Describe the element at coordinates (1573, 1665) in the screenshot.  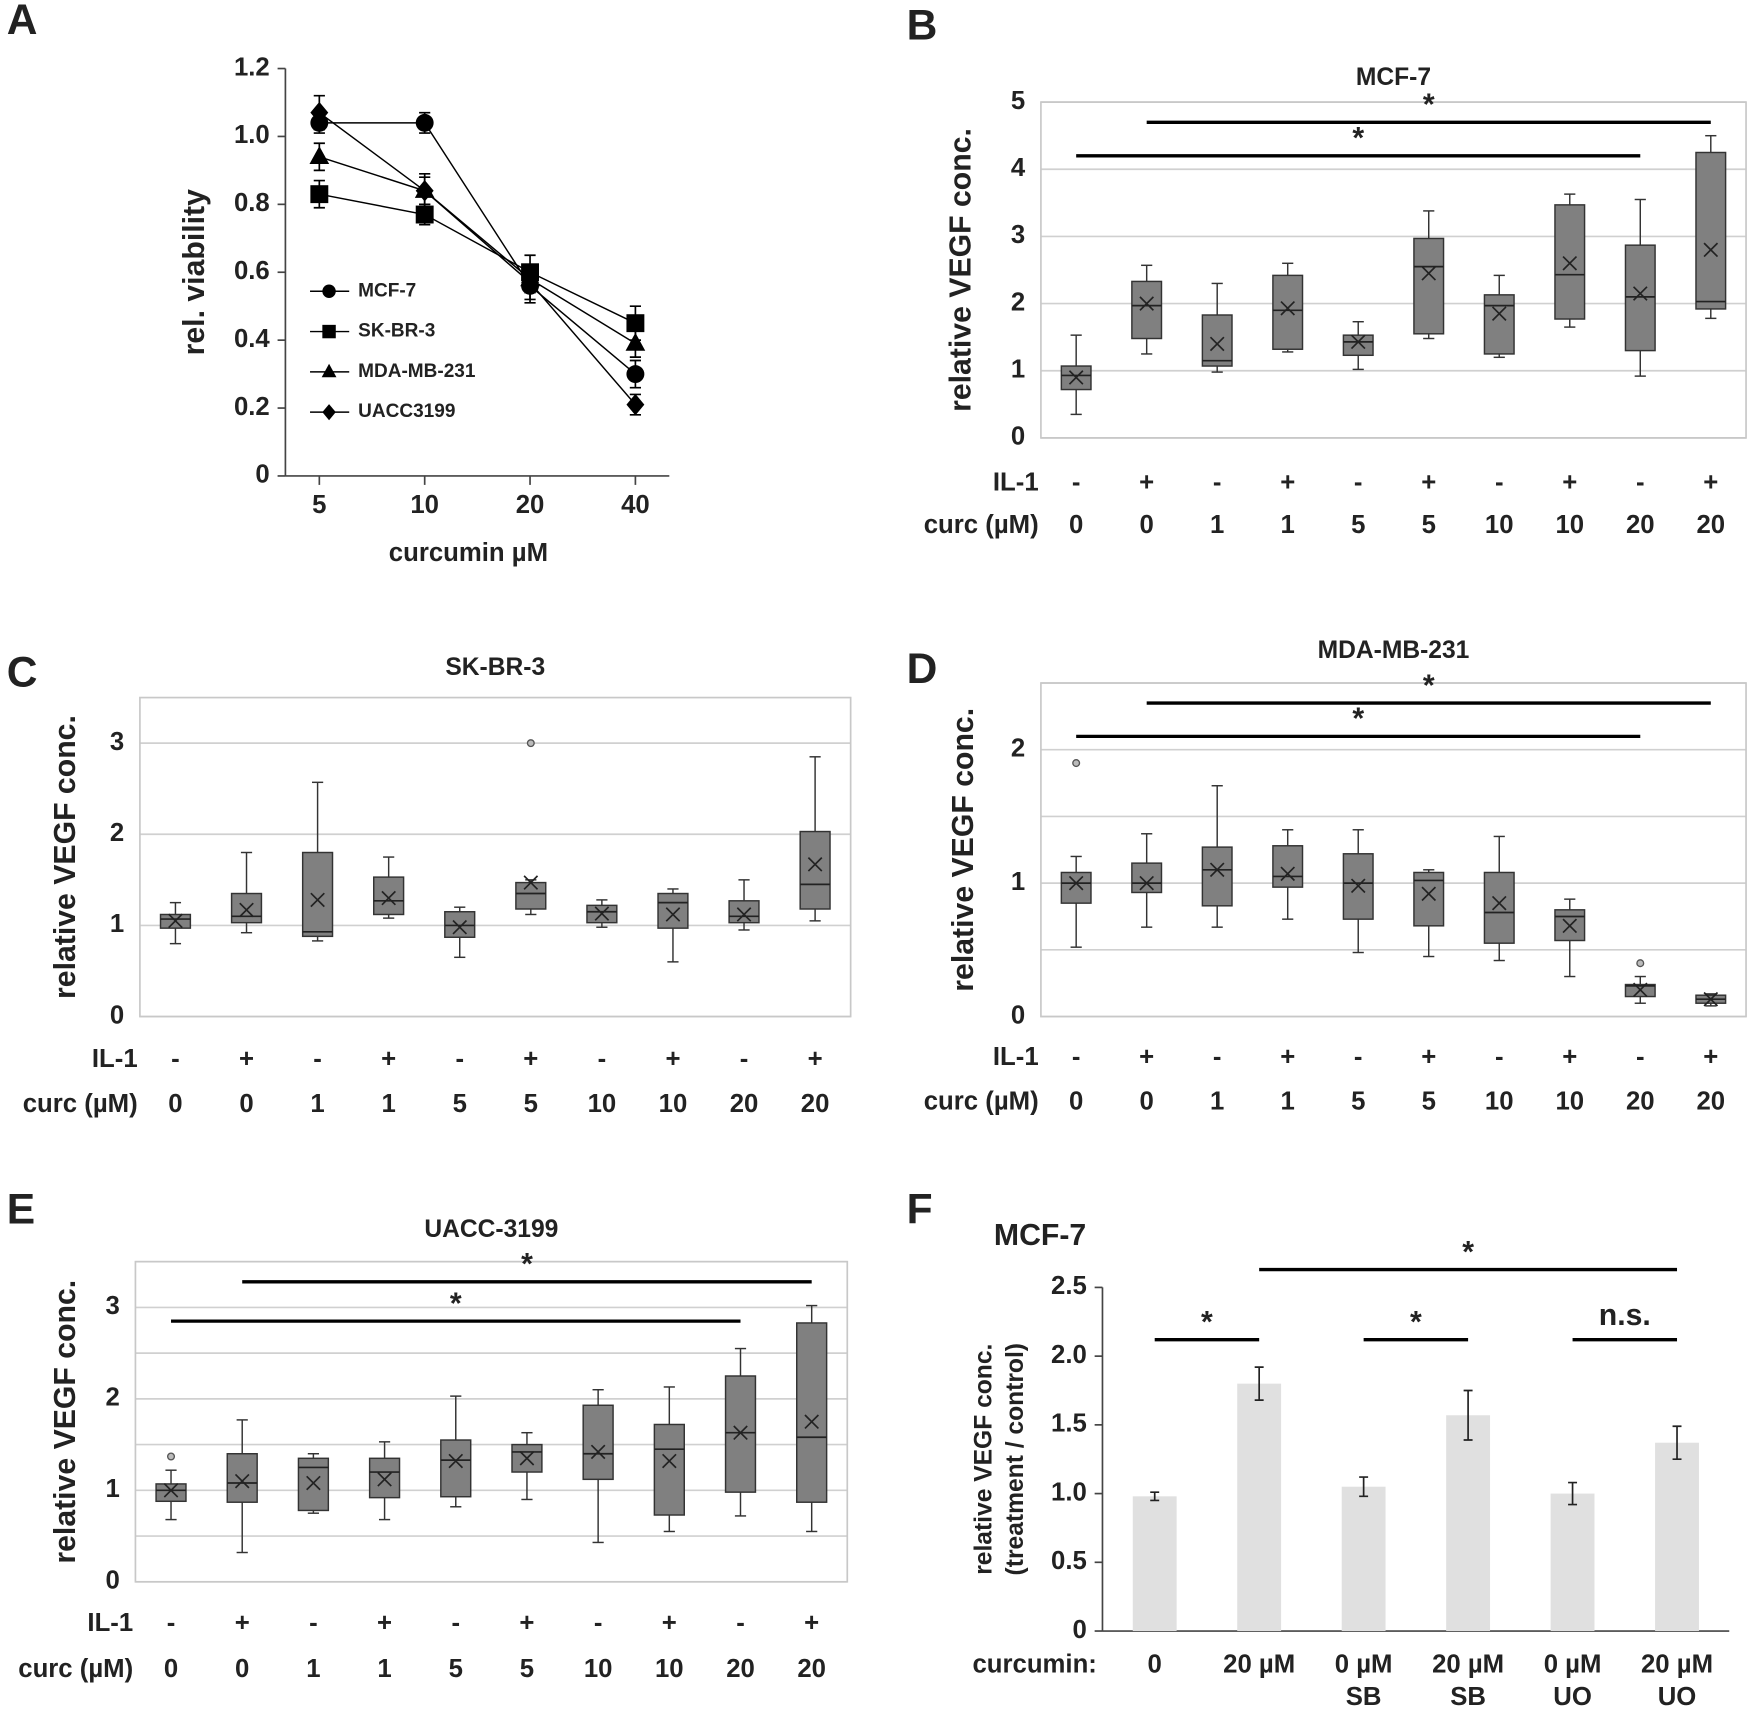
I see `x-tick-label: 0 µM` at that location.